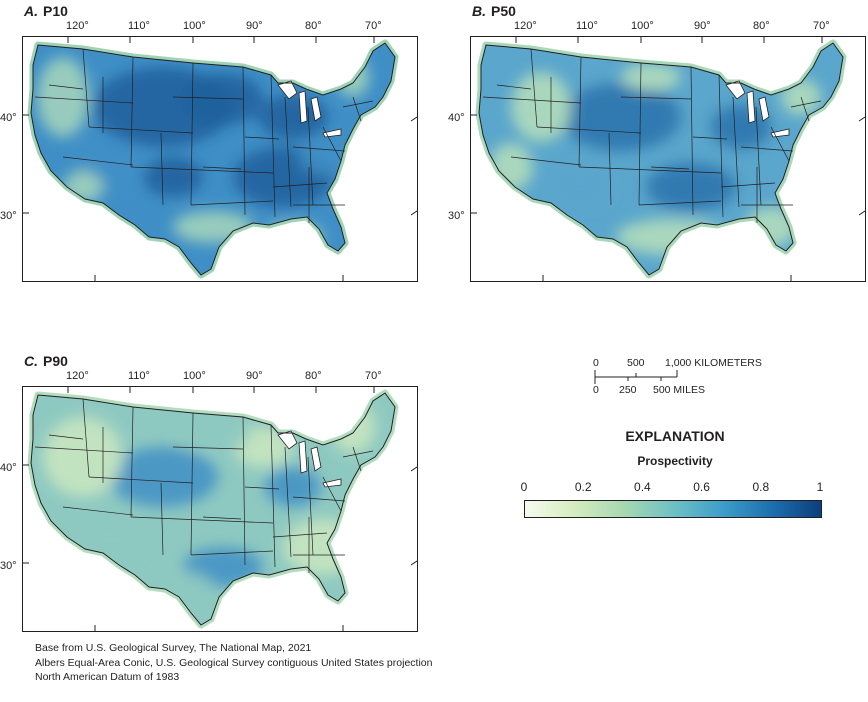 The width and height of the screenshot is (868, 702). I want to click on colorbar-tick-label: 0.6, so click(701, 487).